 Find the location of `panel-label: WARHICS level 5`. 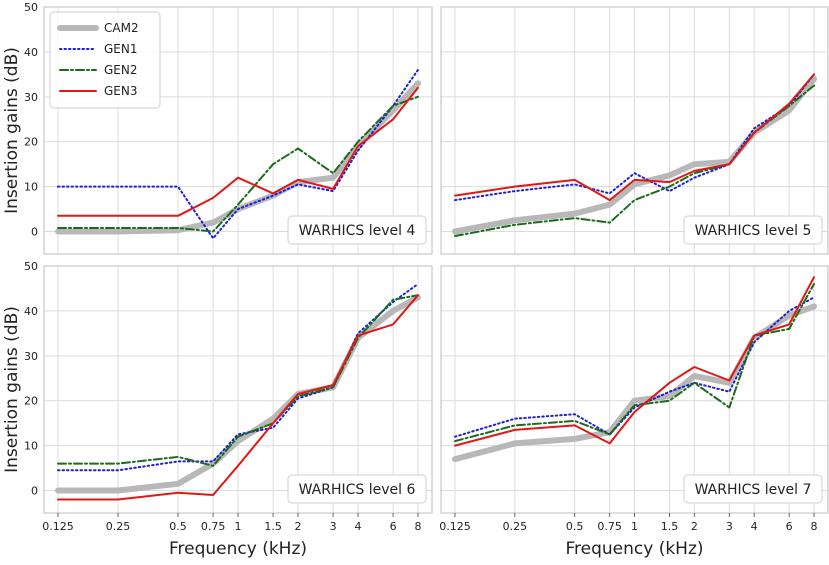

panel-label: WARHICS level 5 is located at coordinates (753, 231).